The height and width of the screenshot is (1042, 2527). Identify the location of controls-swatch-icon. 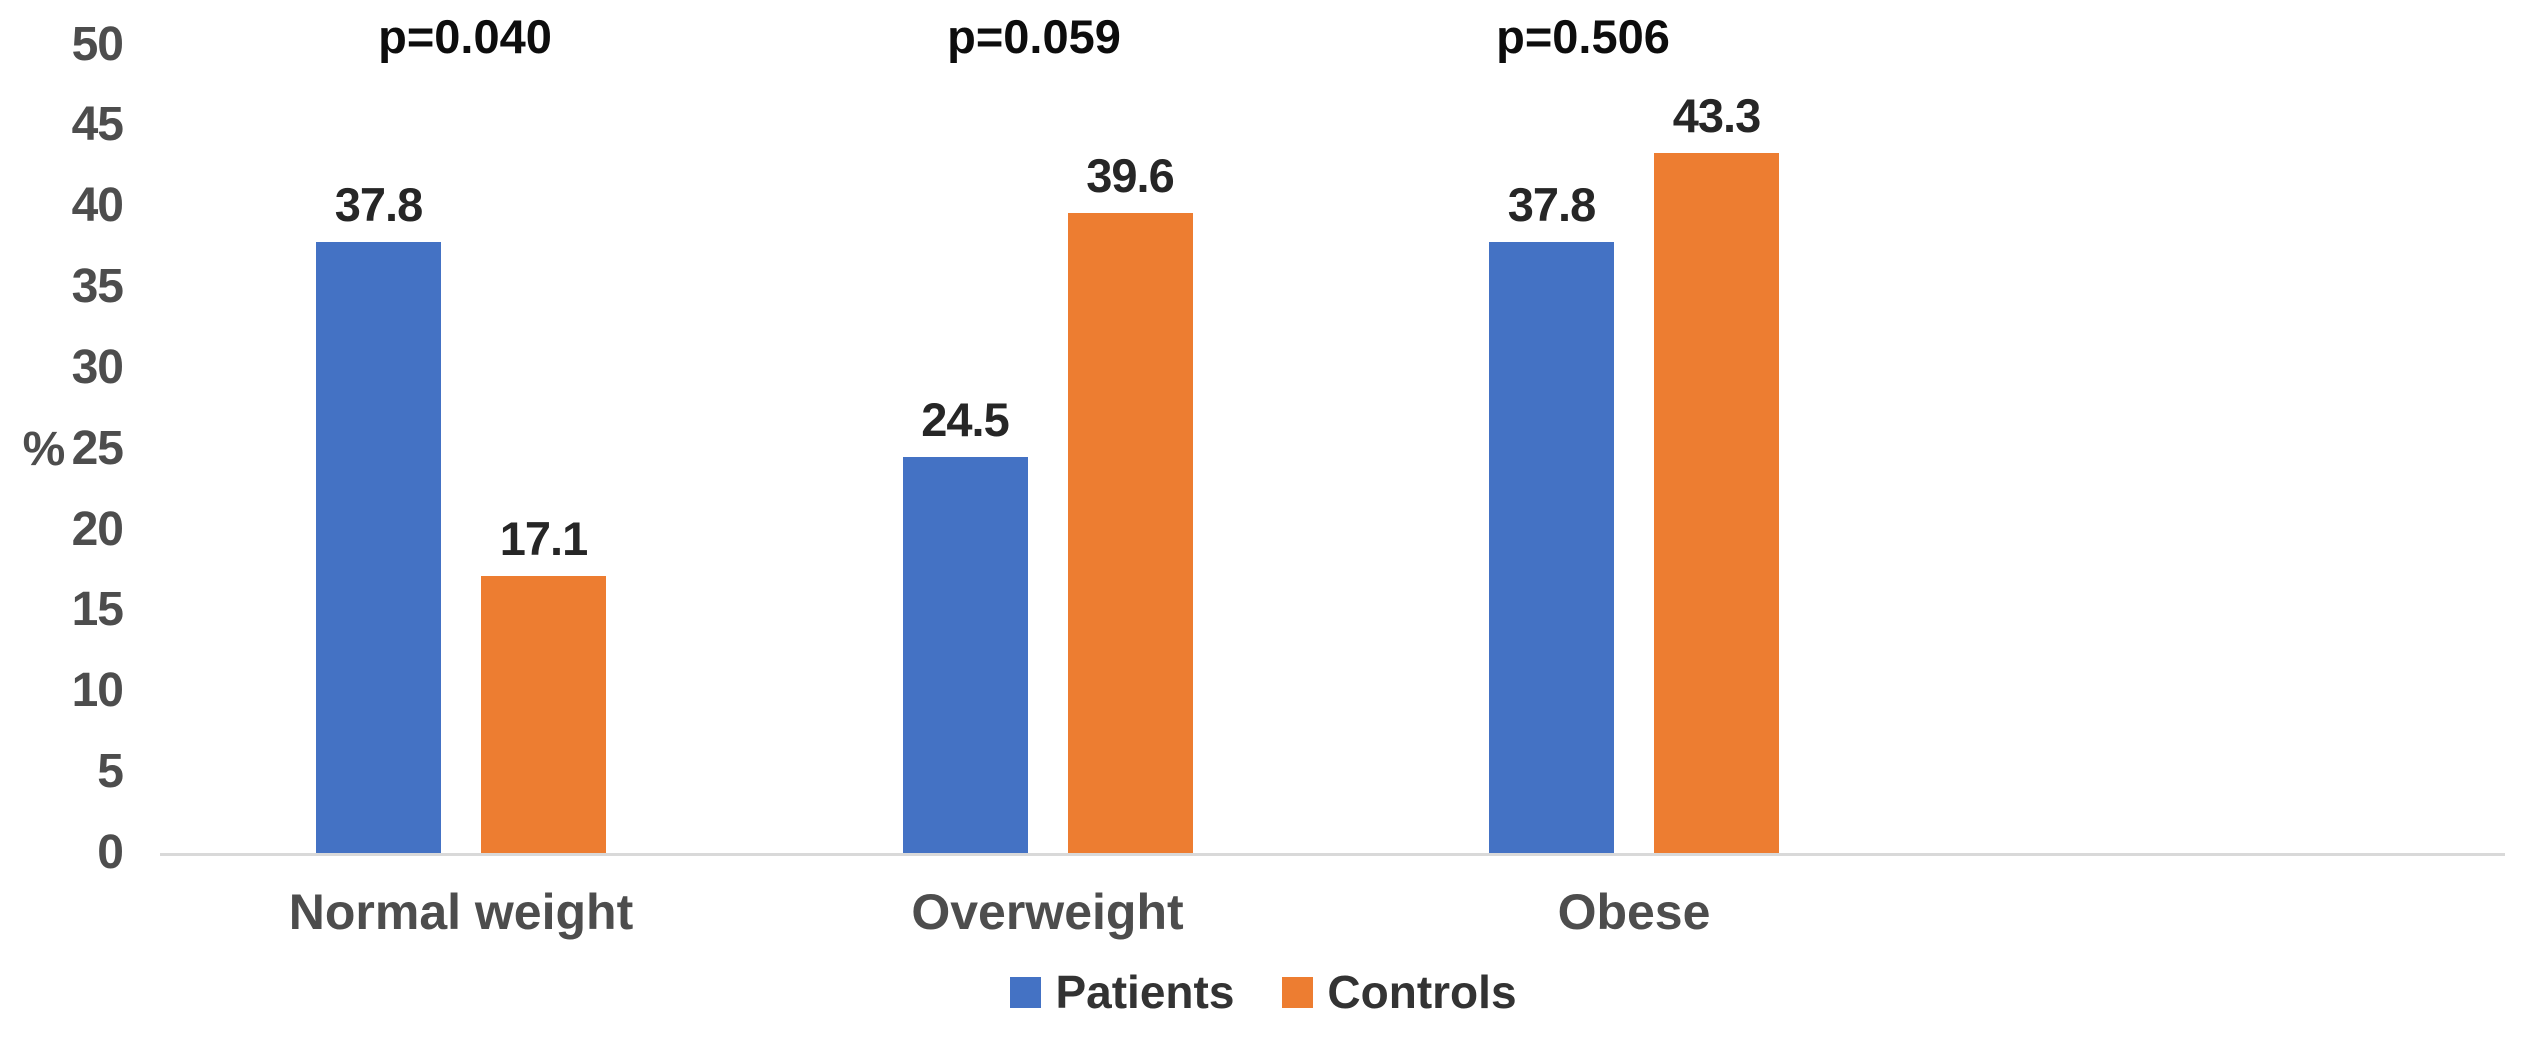
(1298, 992).